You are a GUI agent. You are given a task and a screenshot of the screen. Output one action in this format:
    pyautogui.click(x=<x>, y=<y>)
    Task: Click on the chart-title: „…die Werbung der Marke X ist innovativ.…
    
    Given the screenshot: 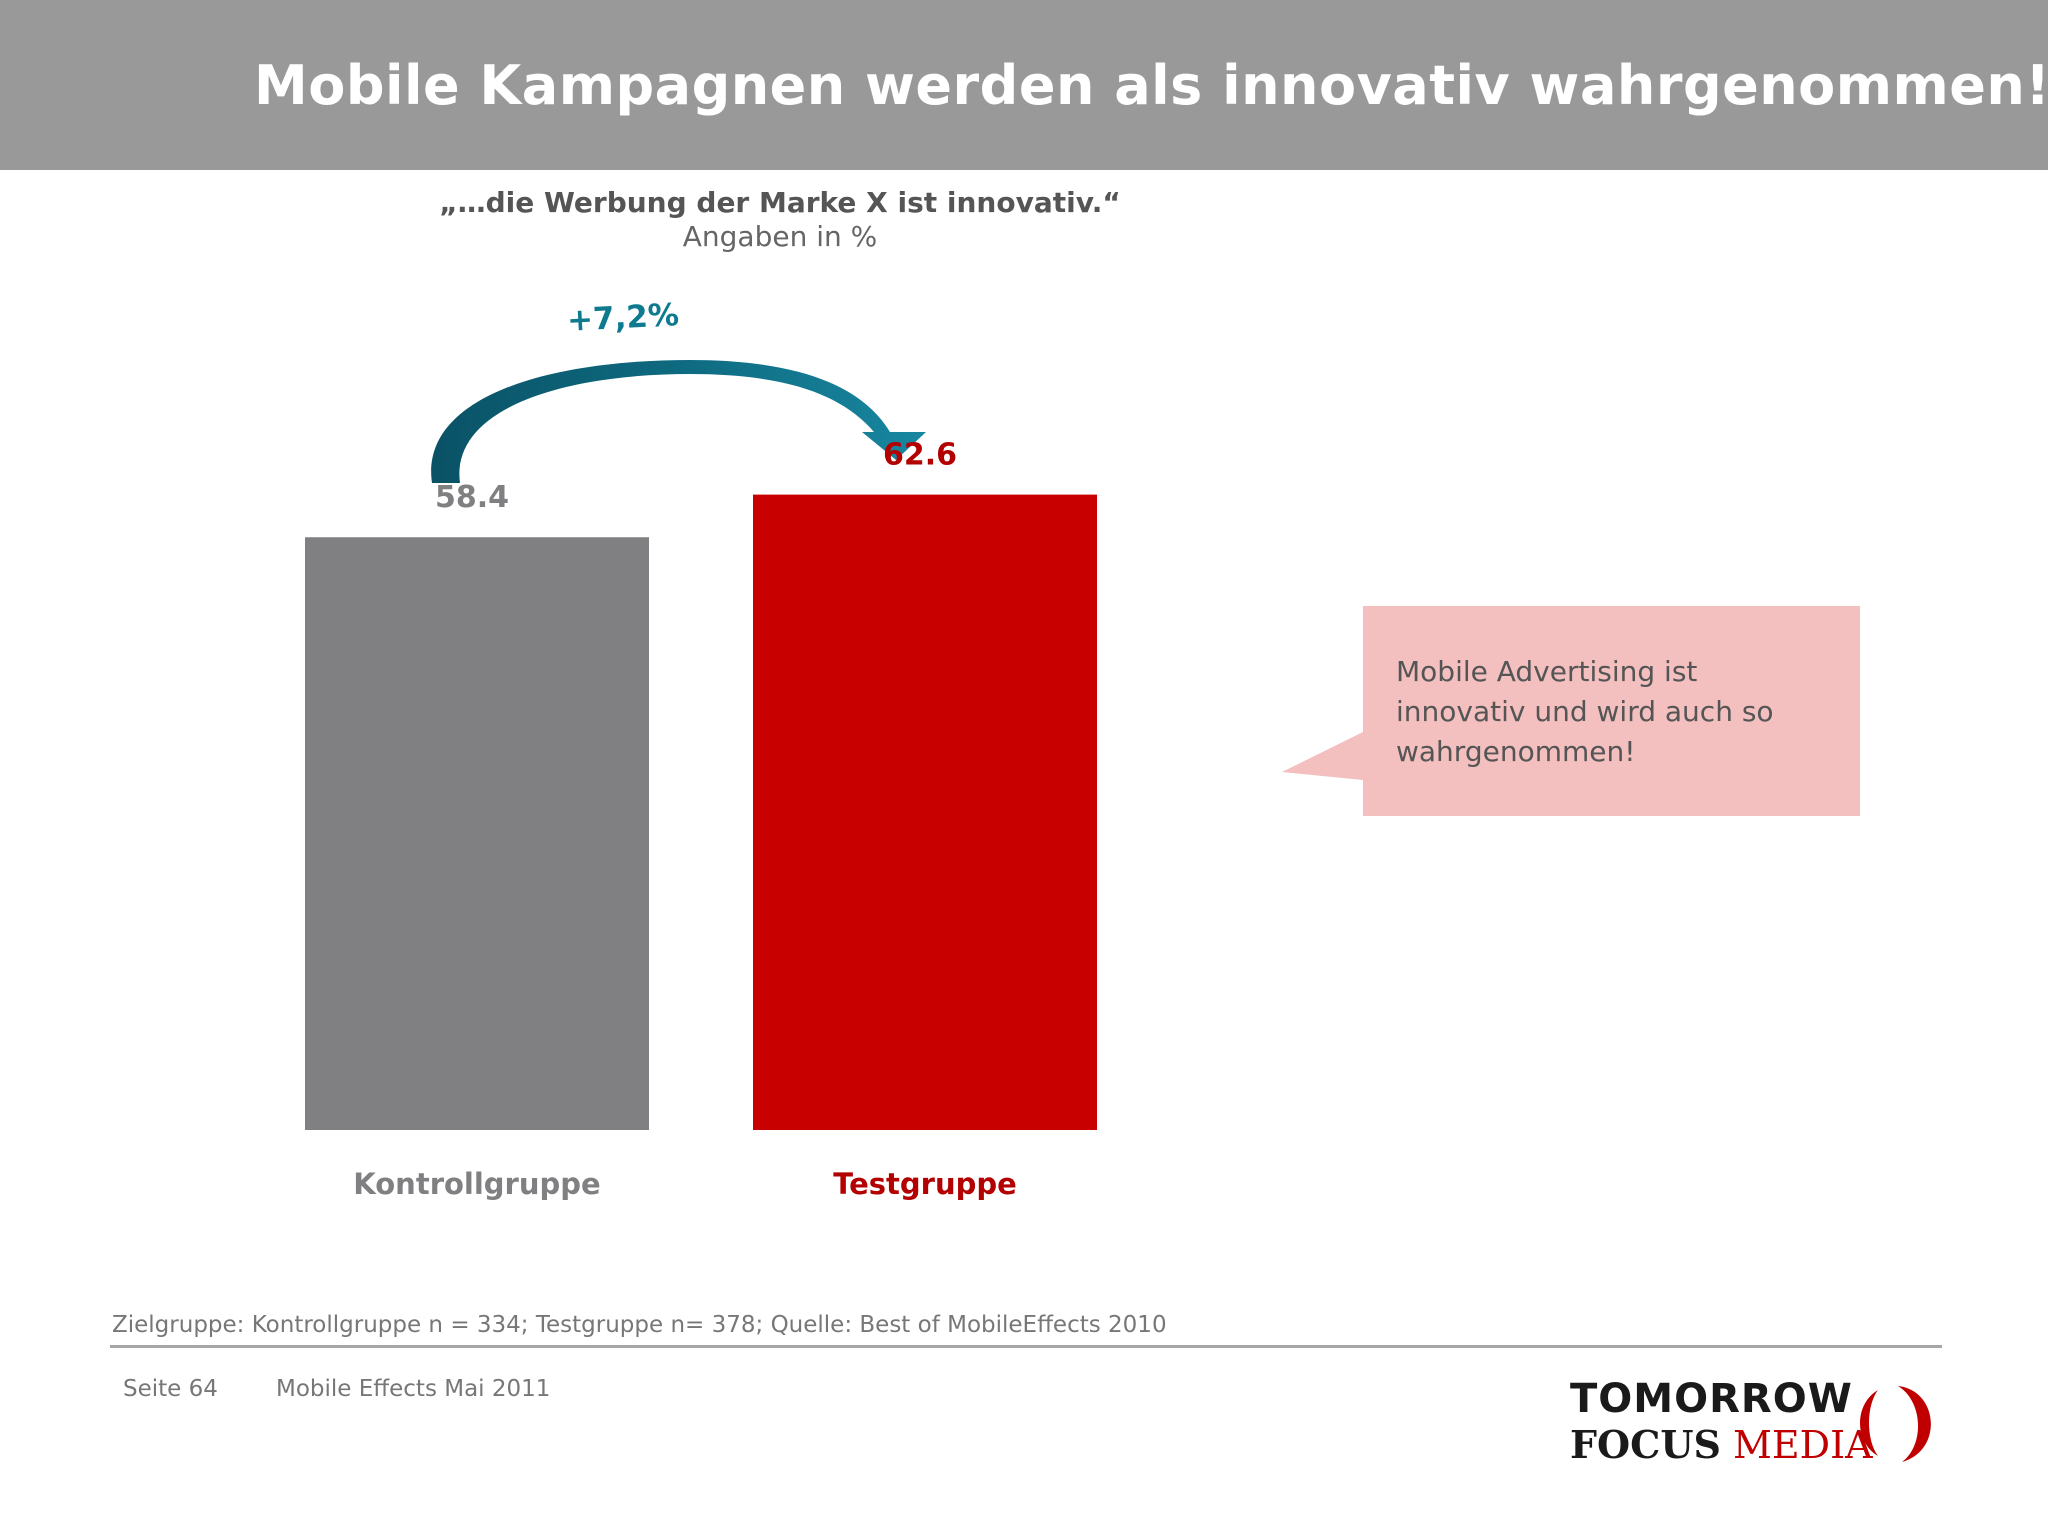 What is the action you would take?
    pyautogui.click(x=780, y=202)
    